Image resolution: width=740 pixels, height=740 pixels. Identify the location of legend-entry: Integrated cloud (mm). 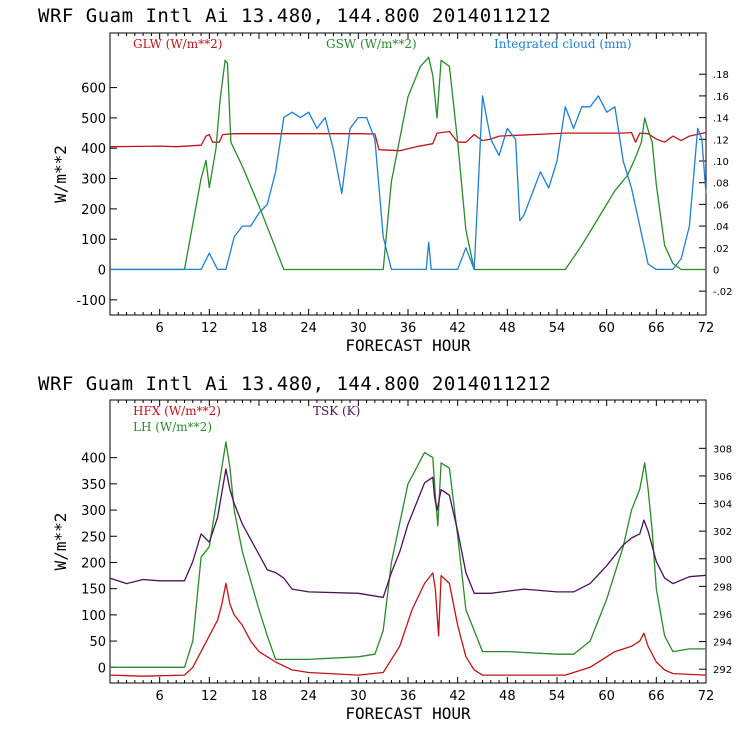
(563, 44).